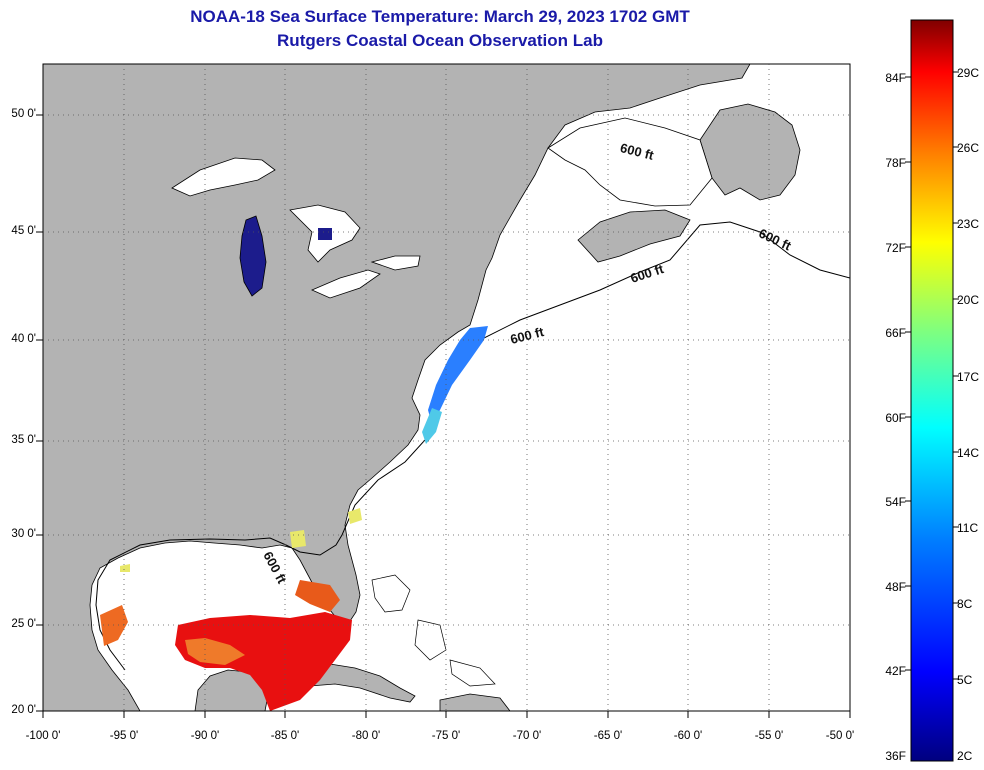 The image size is (984, 770). I want to click on lat-label-45: 45 0', so click(23, 231).